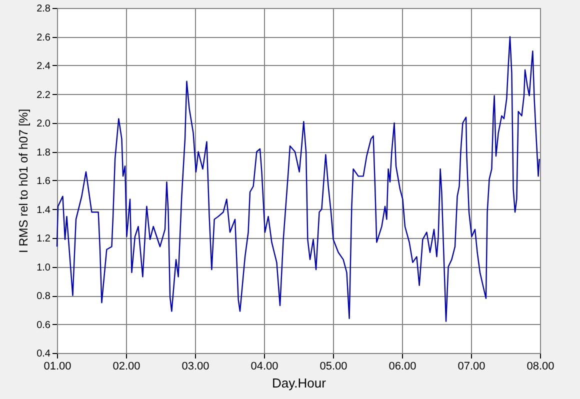 The image size is (580, 399). What do you see at coordinates (43, 325) in the screenshot?
I see `y-tick-label: 0.6` at bounding box center [43, 325].